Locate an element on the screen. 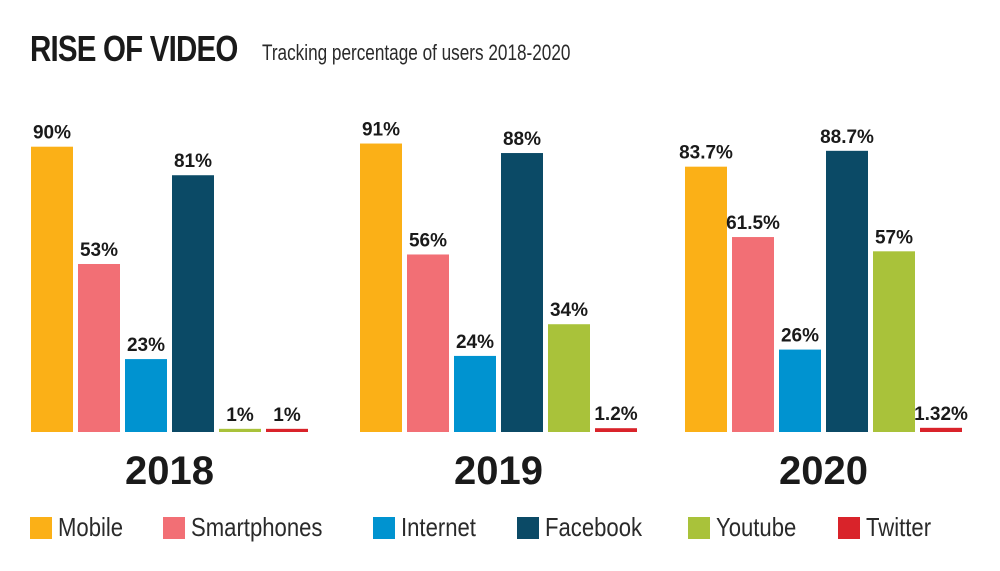 This screenshot has width=1000, height=571. bar-youtube-2019 is located at coordinates (569, 378).